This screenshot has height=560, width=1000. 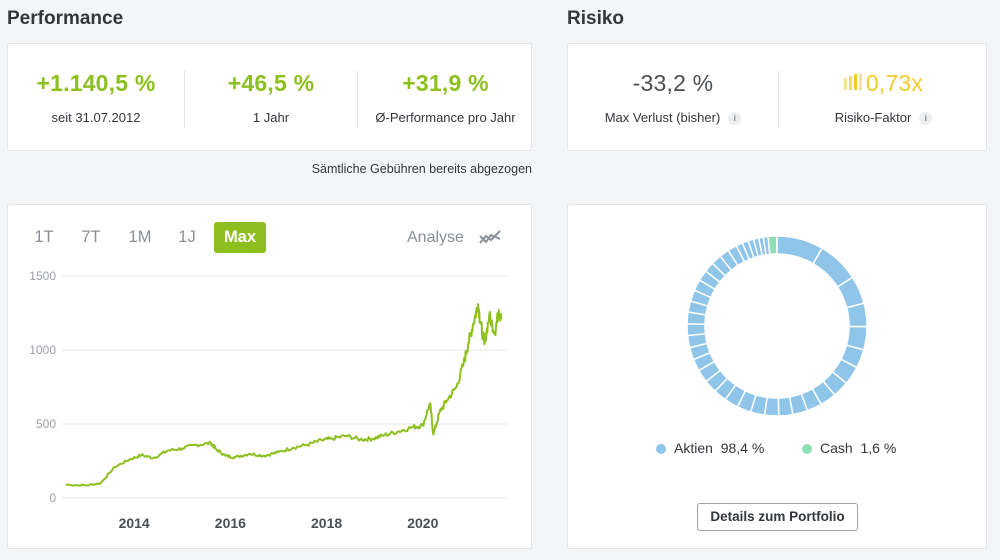 What do you see at coordinates (421, 169) in the screenshot?
I see `fees-note: Sämtliche Gebühren bereits abgezogen` at bounding box center [421, 169].